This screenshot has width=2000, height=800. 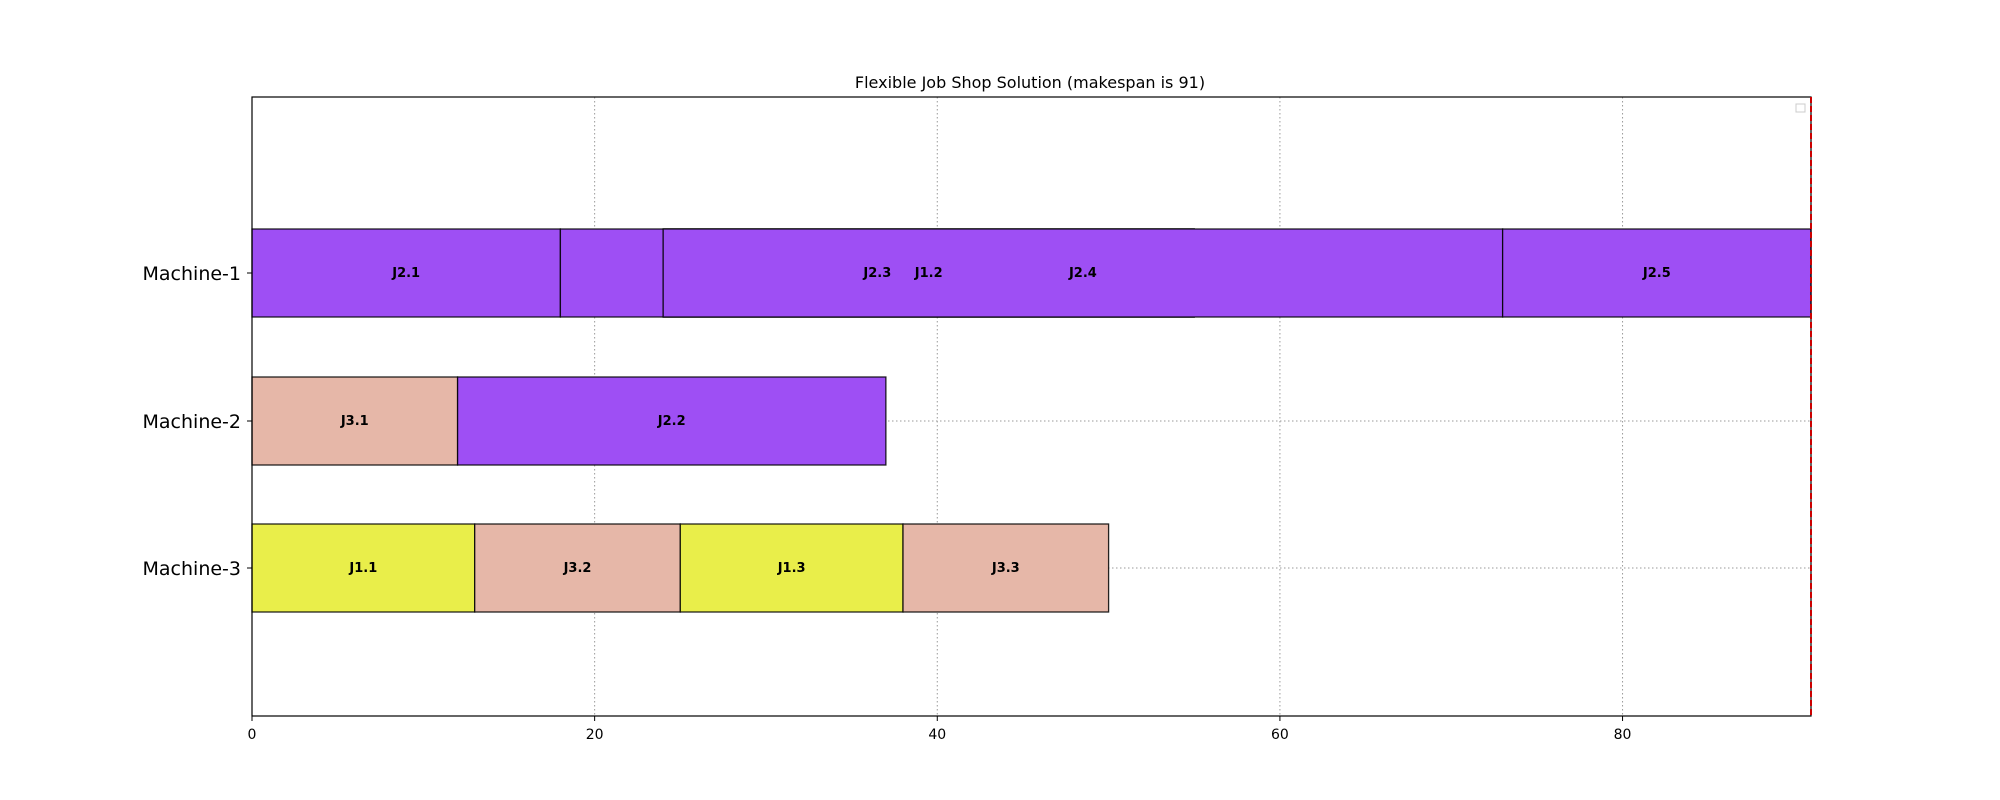 What do you see at coordinates (928, 273) in the screenshot?
I see `bar-label-j1-2: J1.2` at bounding box center [928, 273].